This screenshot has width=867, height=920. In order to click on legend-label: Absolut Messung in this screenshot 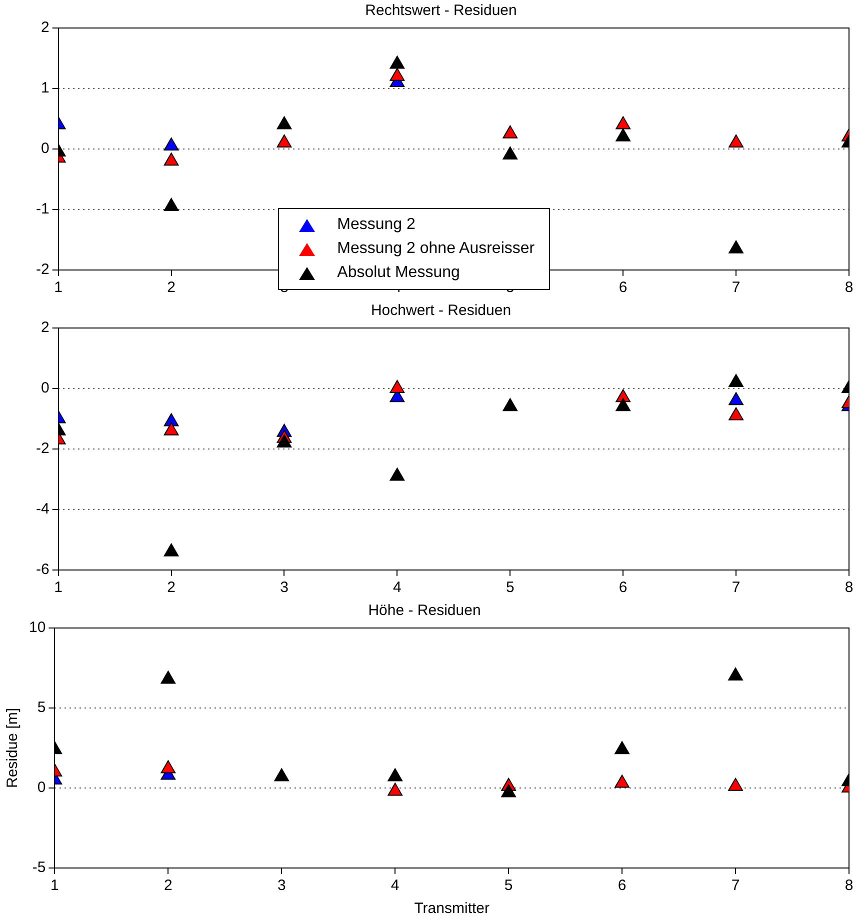, I will do `click(398, 273)`.